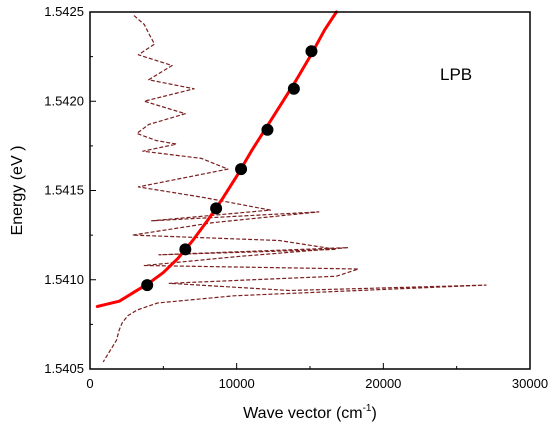  What do you see at coordinates (237, 383) in the screenshot?
I see `x-tick-label: 10000` at bounding box center [237, 383].